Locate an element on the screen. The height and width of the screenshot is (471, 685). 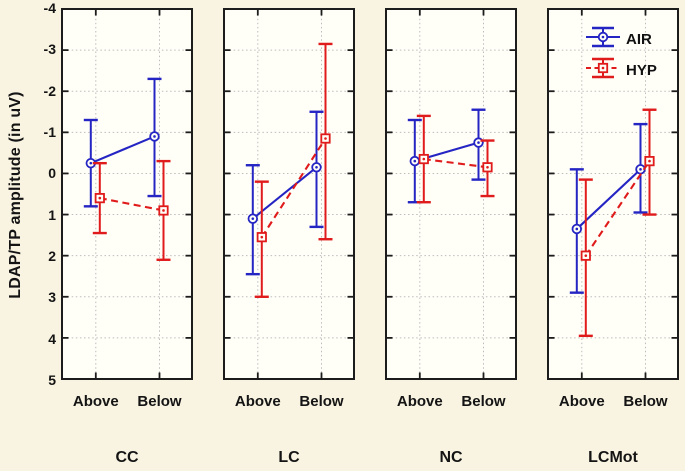
y-tick-label: 5 is located at coordinates (52, 380).